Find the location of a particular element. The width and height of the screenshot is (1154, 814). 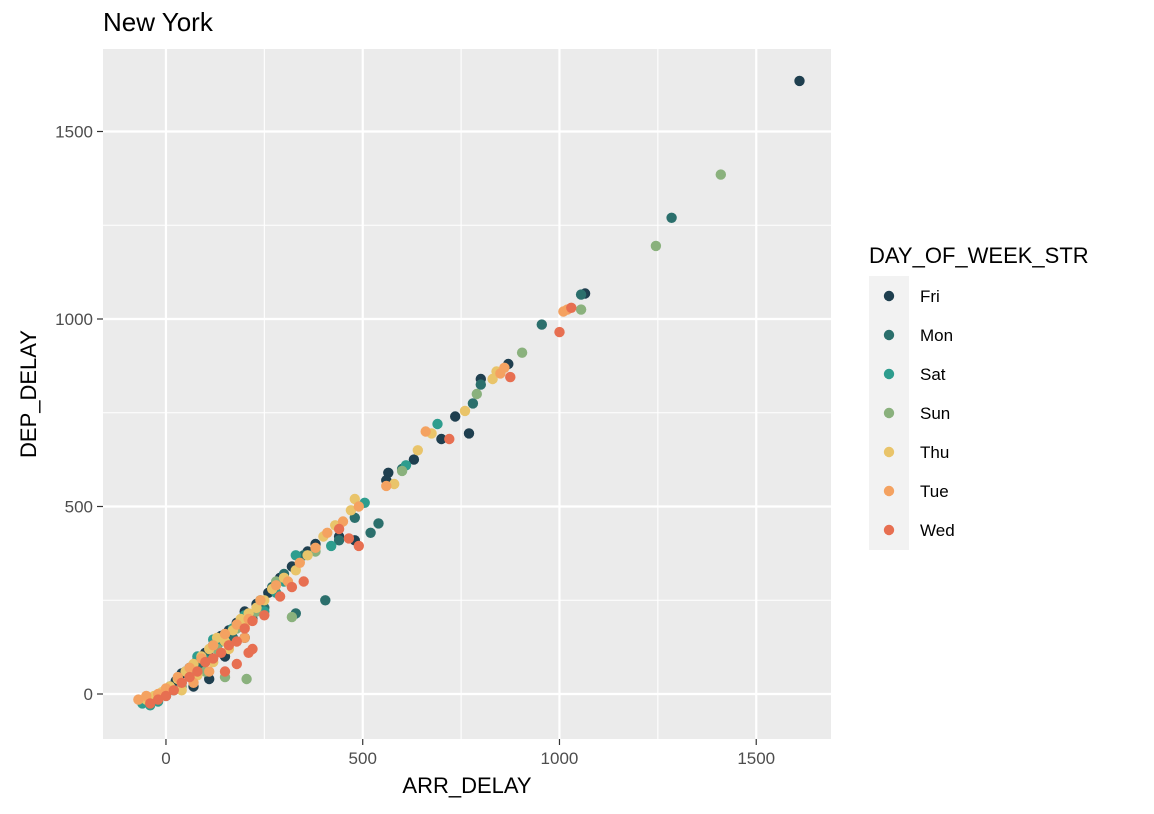

legend-item-tue: Tue is located at coordinates (916, 491).